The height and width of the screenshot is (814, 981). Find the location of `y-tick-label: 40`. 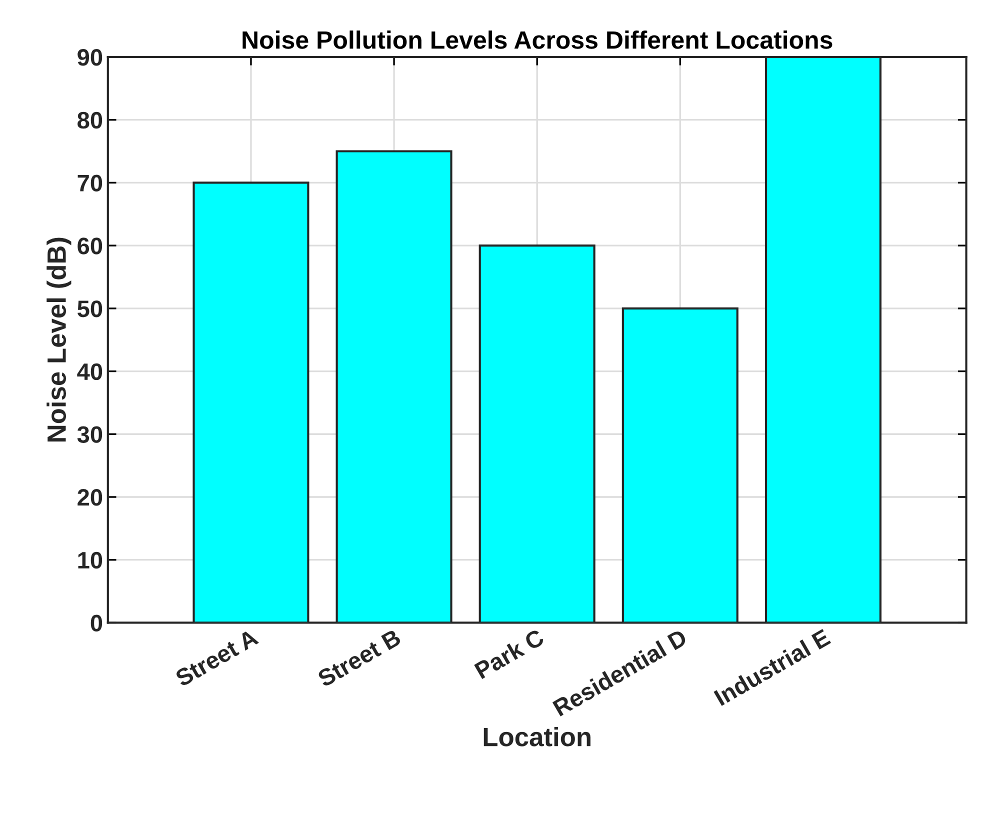

y-tick-label: 40 is located at coordinates (89, 371).